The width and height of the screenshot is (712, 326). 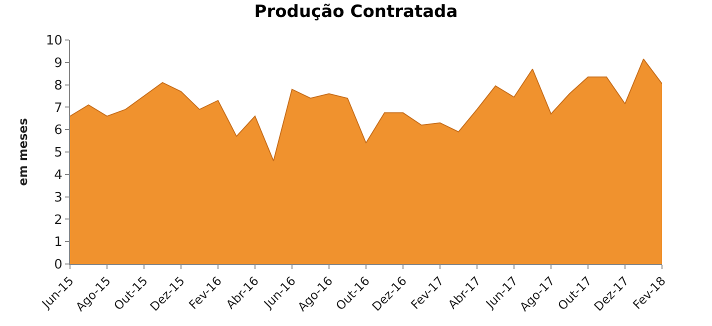 I want to click on y-tick-label: 1, so click(x=58, y=242).